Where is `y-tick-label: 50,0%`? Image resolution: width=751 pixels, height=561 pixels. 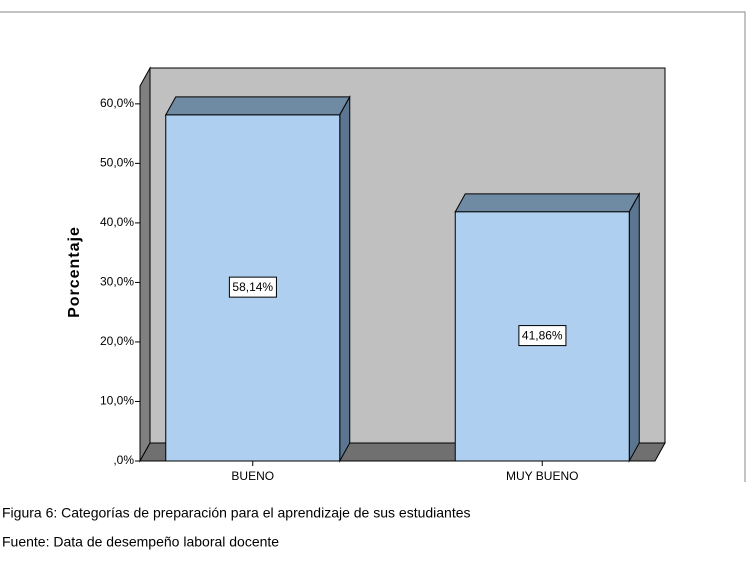 y-tick-label: 50,0% is located at coordinates (117, 163).